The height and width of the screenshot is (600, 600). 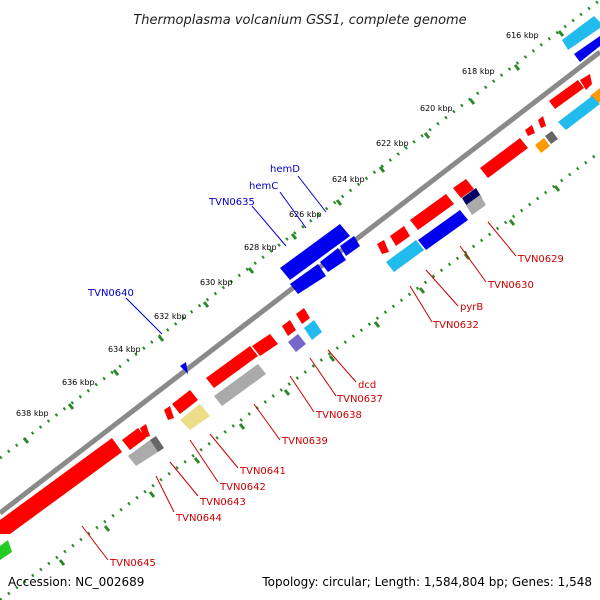 What do you see at coordinates (132, 563) in the screenshot?
I see `gene-label-TVN0645: TVN0645` at bounding box center [132, 563].